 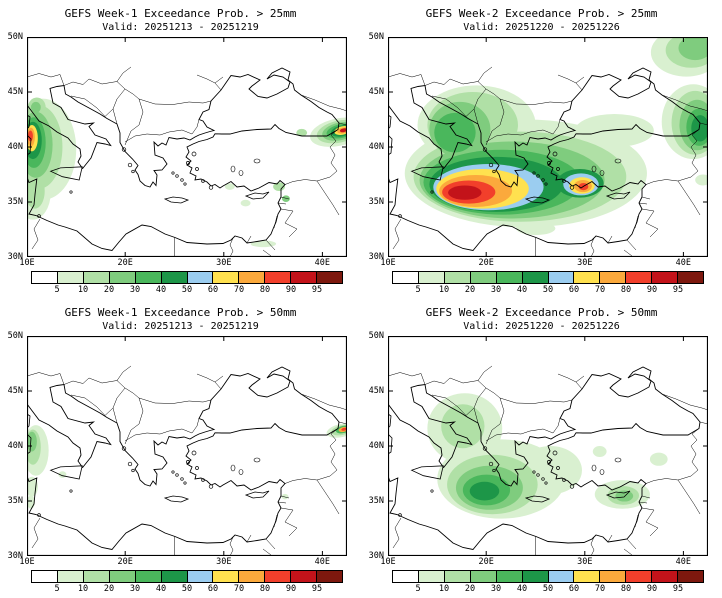 I want to click on lon-tick-label: 20E, so click(x=486, y=263).